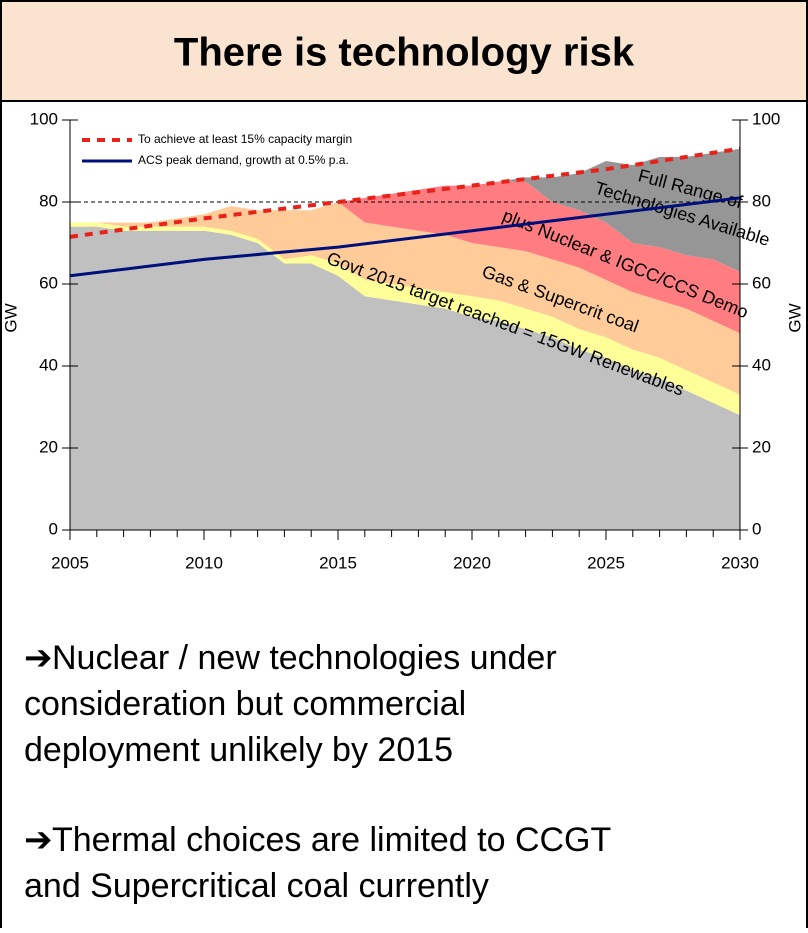  What do you see at coordinates (48, 446) in the screenshot?
I see `y-tick-label: 20` at bounding box center [48, 446].